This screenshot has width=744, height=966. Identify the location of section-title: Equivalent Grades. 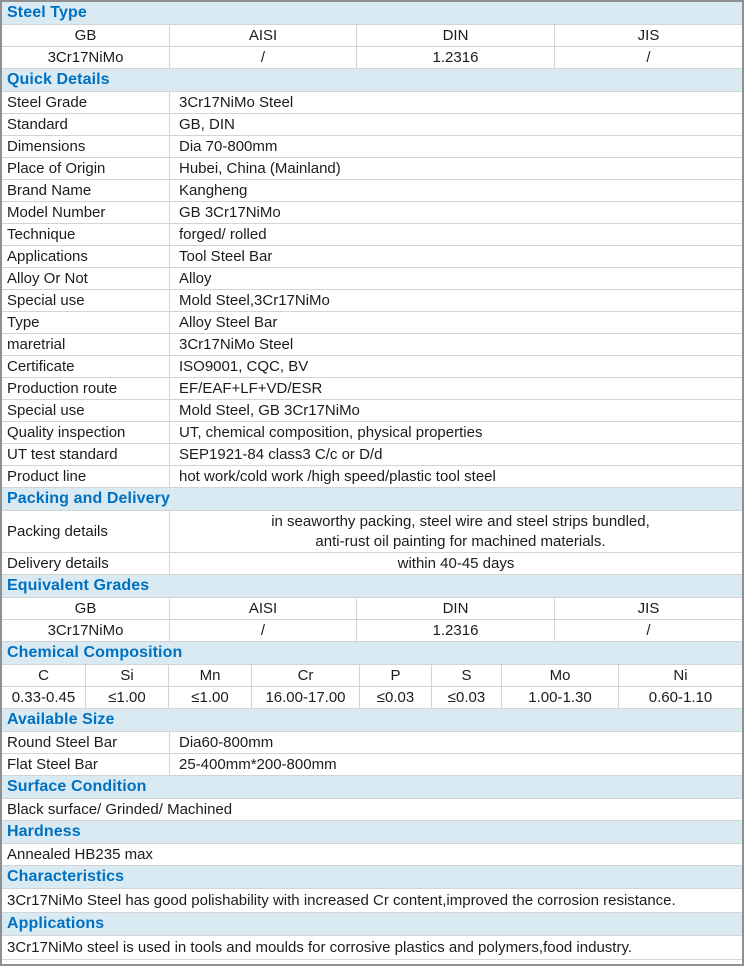
(78, 585).